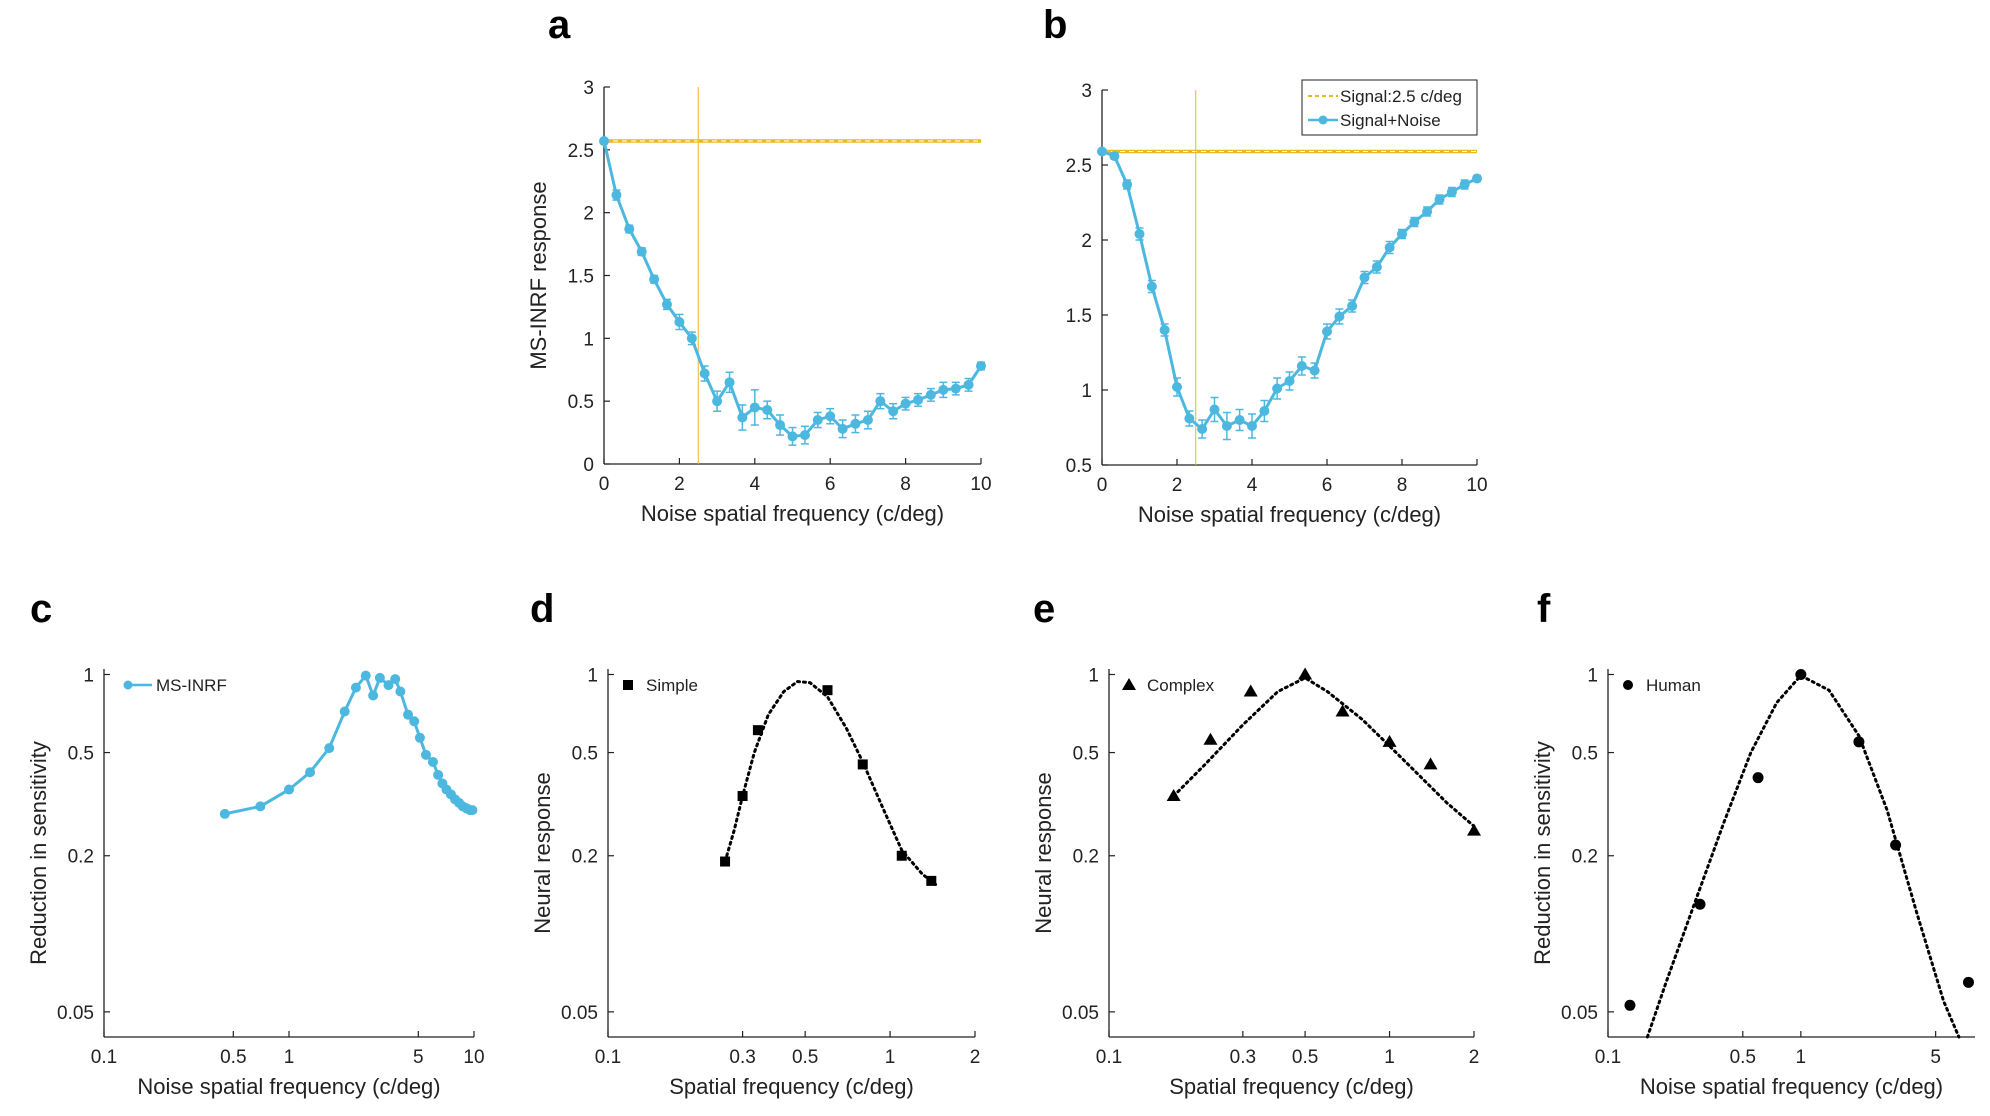  Describe the element at coordinates (1086, 391) in the screenshot. I see `panel-b-ytick-label: 1` at that location.